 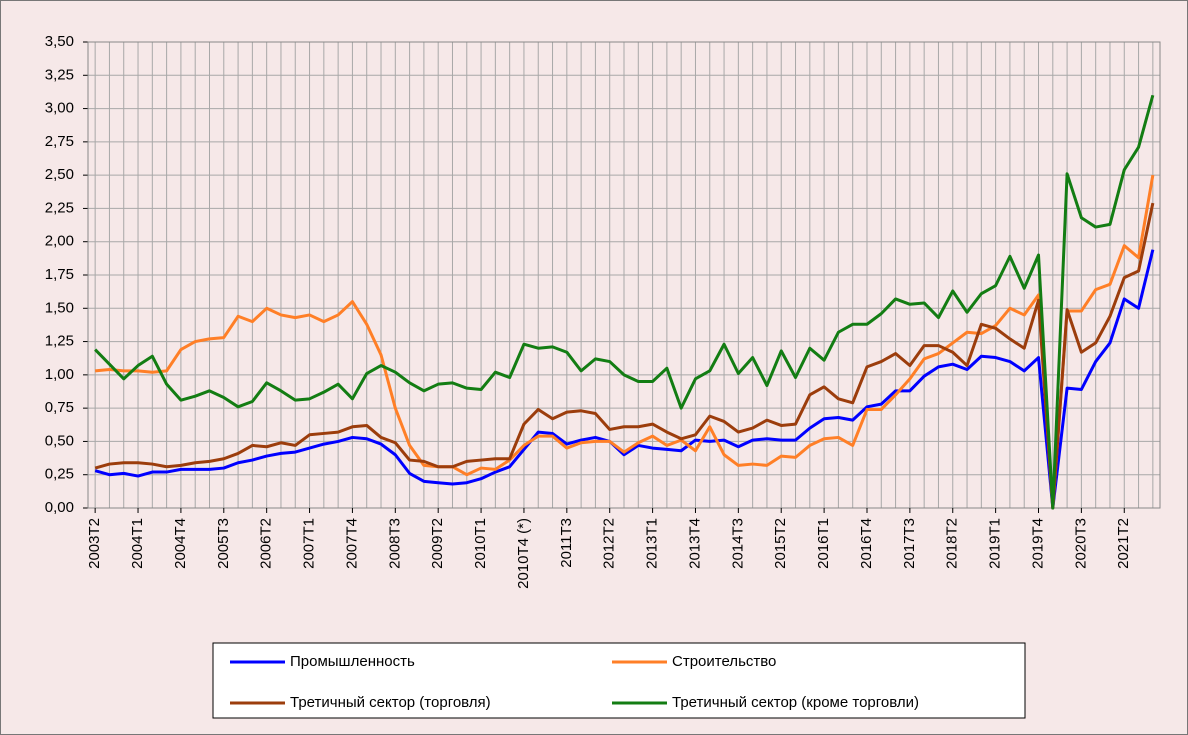 I want to click on y-tick-label: 2,75, so click(x=59, y=141).